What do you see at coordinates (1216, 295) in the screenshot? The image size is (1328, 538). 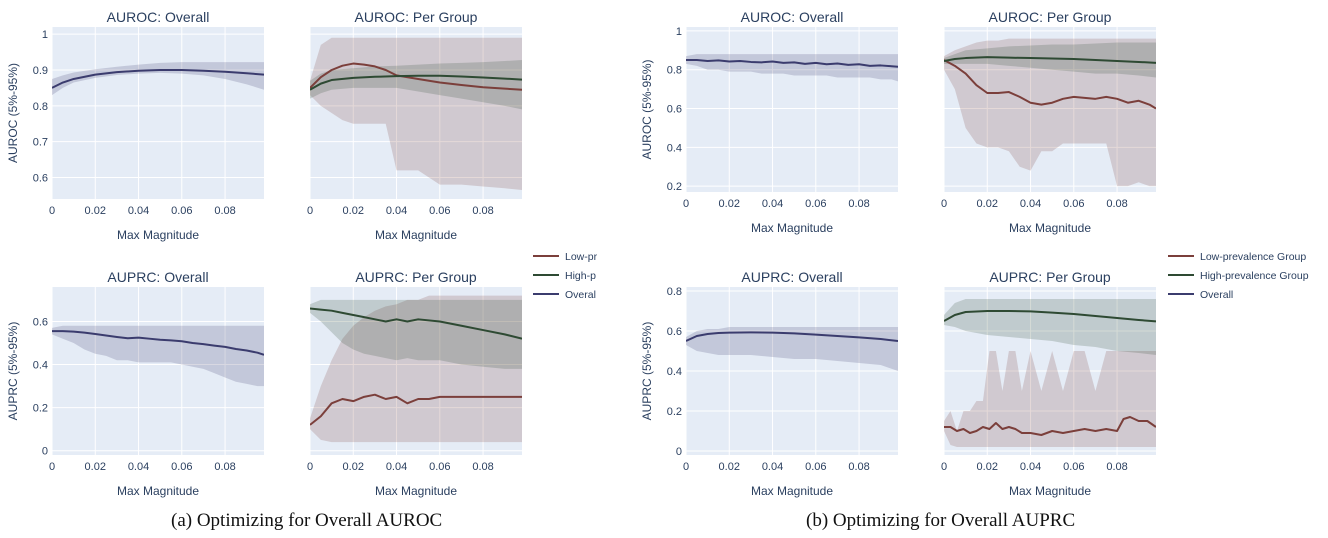 I see `legend-label-overall: Overall` at bounding box center [1216, 295].